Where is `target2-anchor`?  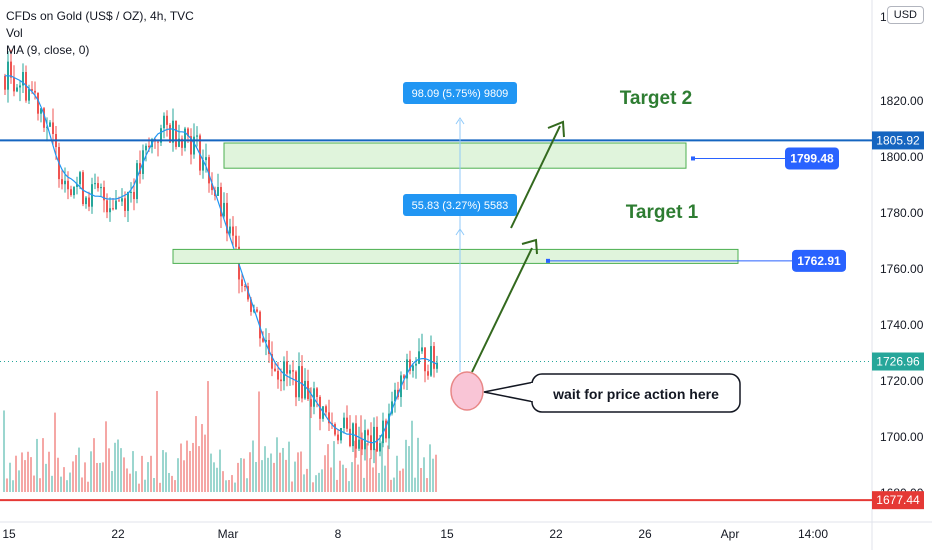 target2-anchor is located at coordinates (693, 158).